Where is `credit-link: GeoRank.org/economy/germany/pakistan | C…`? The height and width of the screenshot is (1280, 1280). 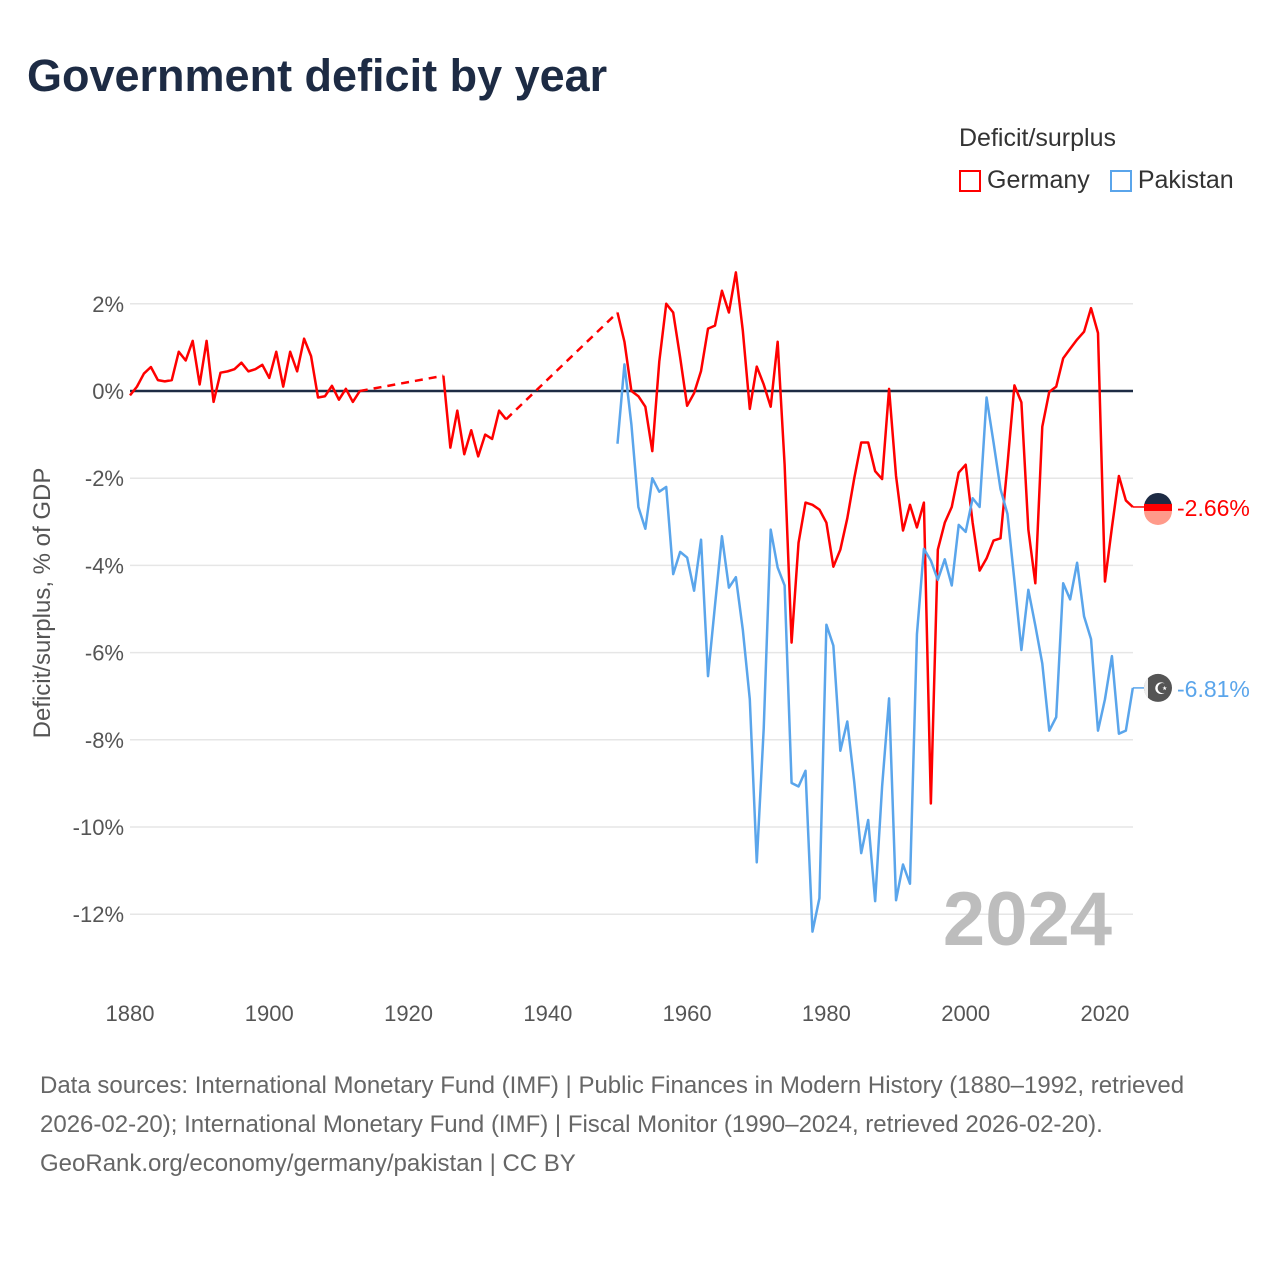
credit-link: GeoRank.org/economy/germany/pakistan | C… is located at coordinates (308, 1163).